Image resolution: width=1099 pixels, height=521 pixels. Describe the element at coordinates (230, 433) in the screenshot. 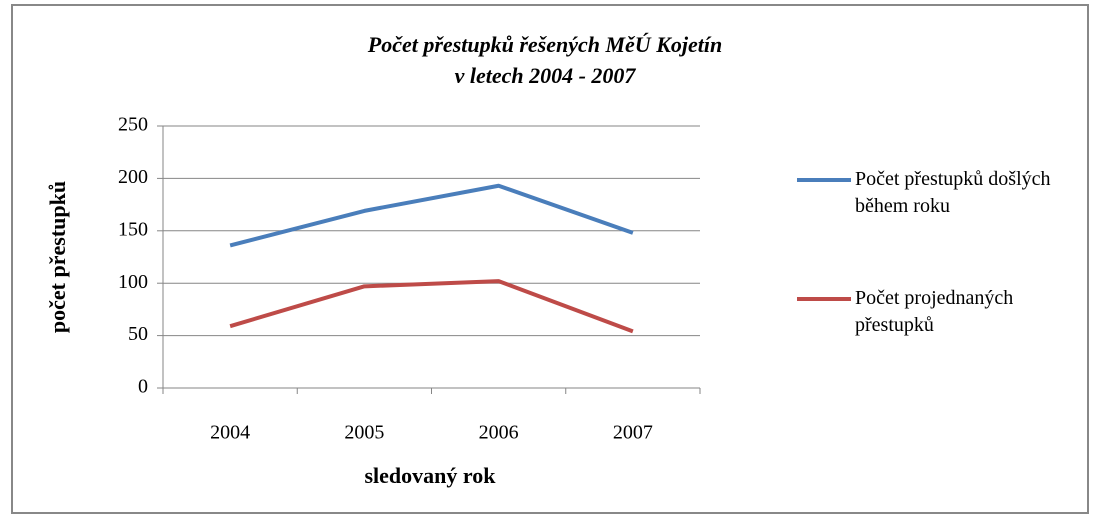

I see `x-tick-label: 2004` at that location.